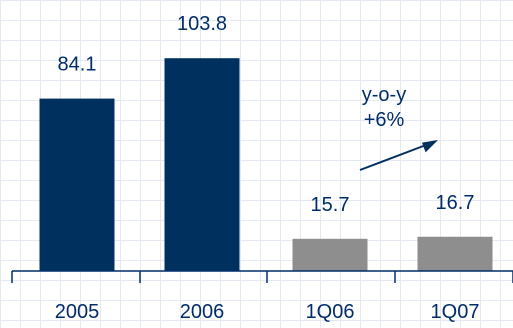  What do you see at coordinates (455, 253) in the screenshot?
I see `bar-1Q07` at bounding box center [455, 253].